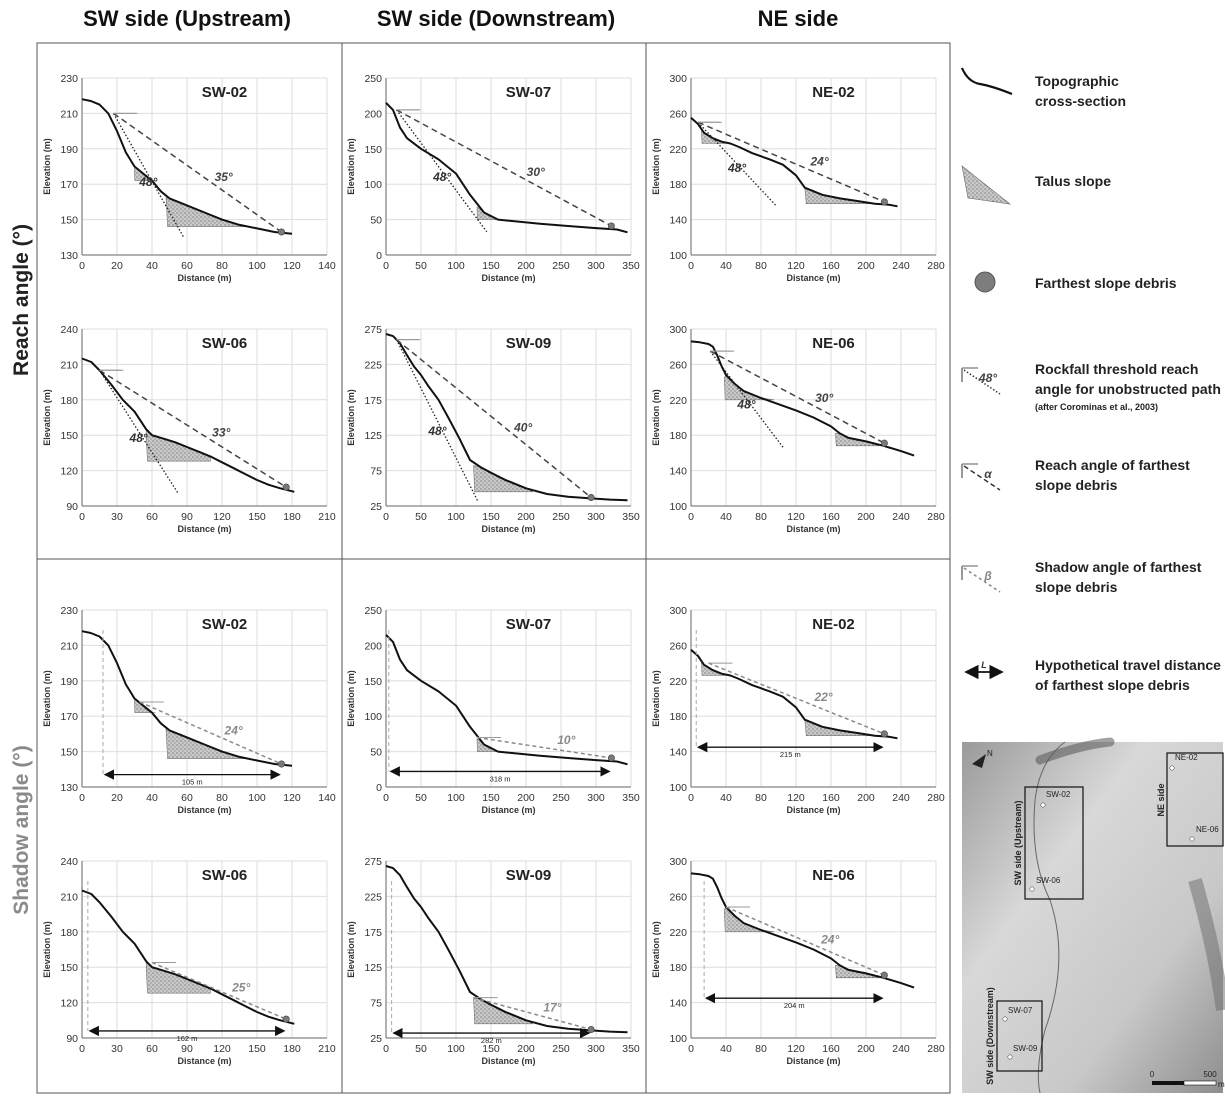 The image size is (1225, 1096). Describe the element at coordinates (72, 507) in the screenshot. I see `y-tick-label: 90` at that location.